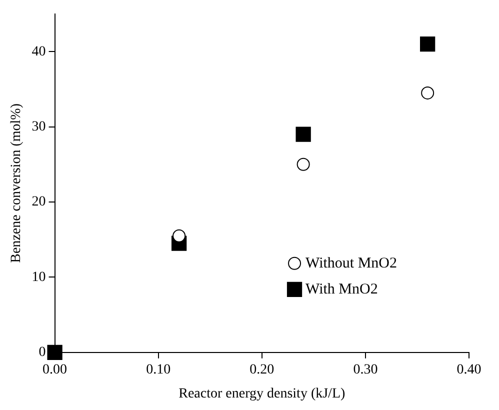 The height and width of the screenshot is (410, 499). I want to click on legend-label: Without MnO2, so click(352, 263).